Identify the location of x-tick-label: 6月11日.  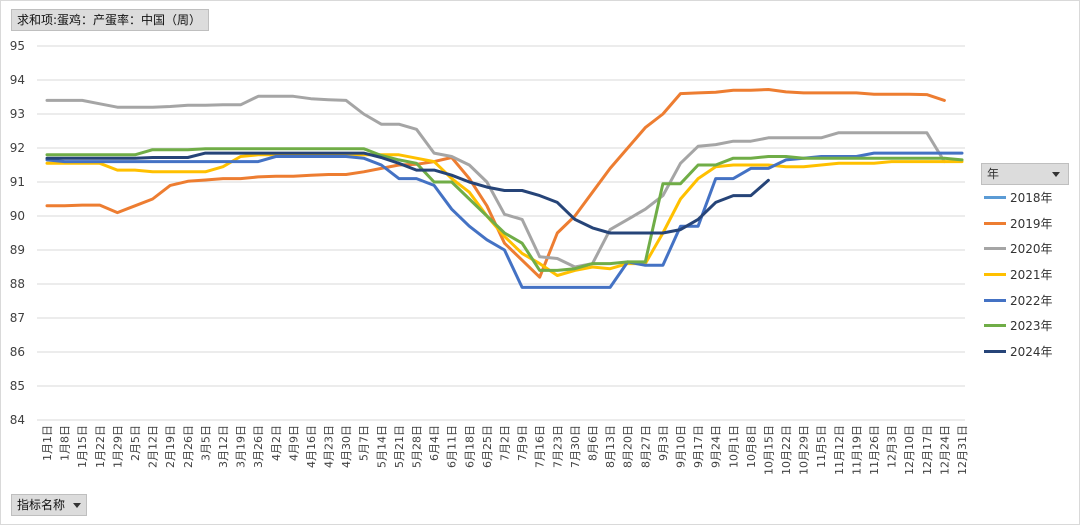
(452, 446).